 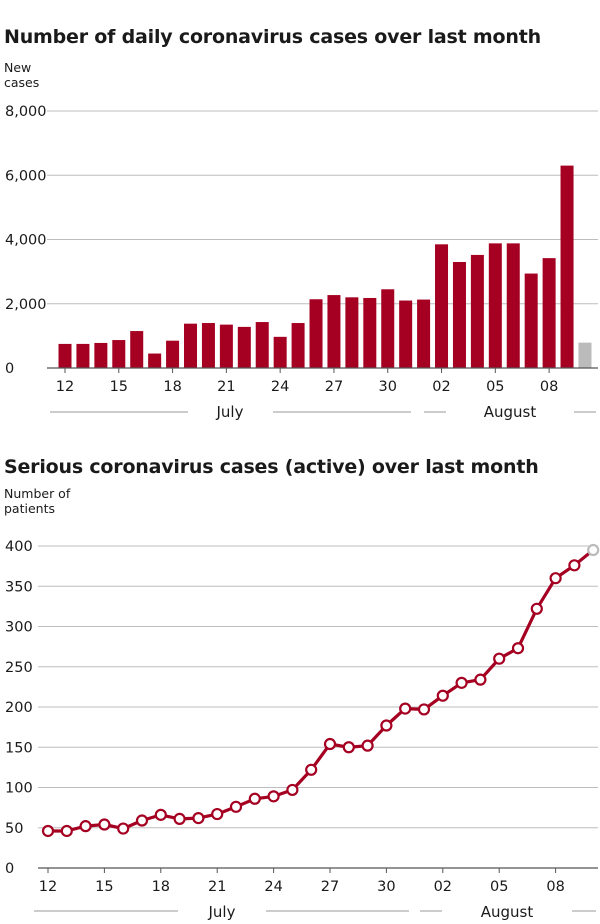 I want to click on y-axis-label: New, so click(x=17, y=67).